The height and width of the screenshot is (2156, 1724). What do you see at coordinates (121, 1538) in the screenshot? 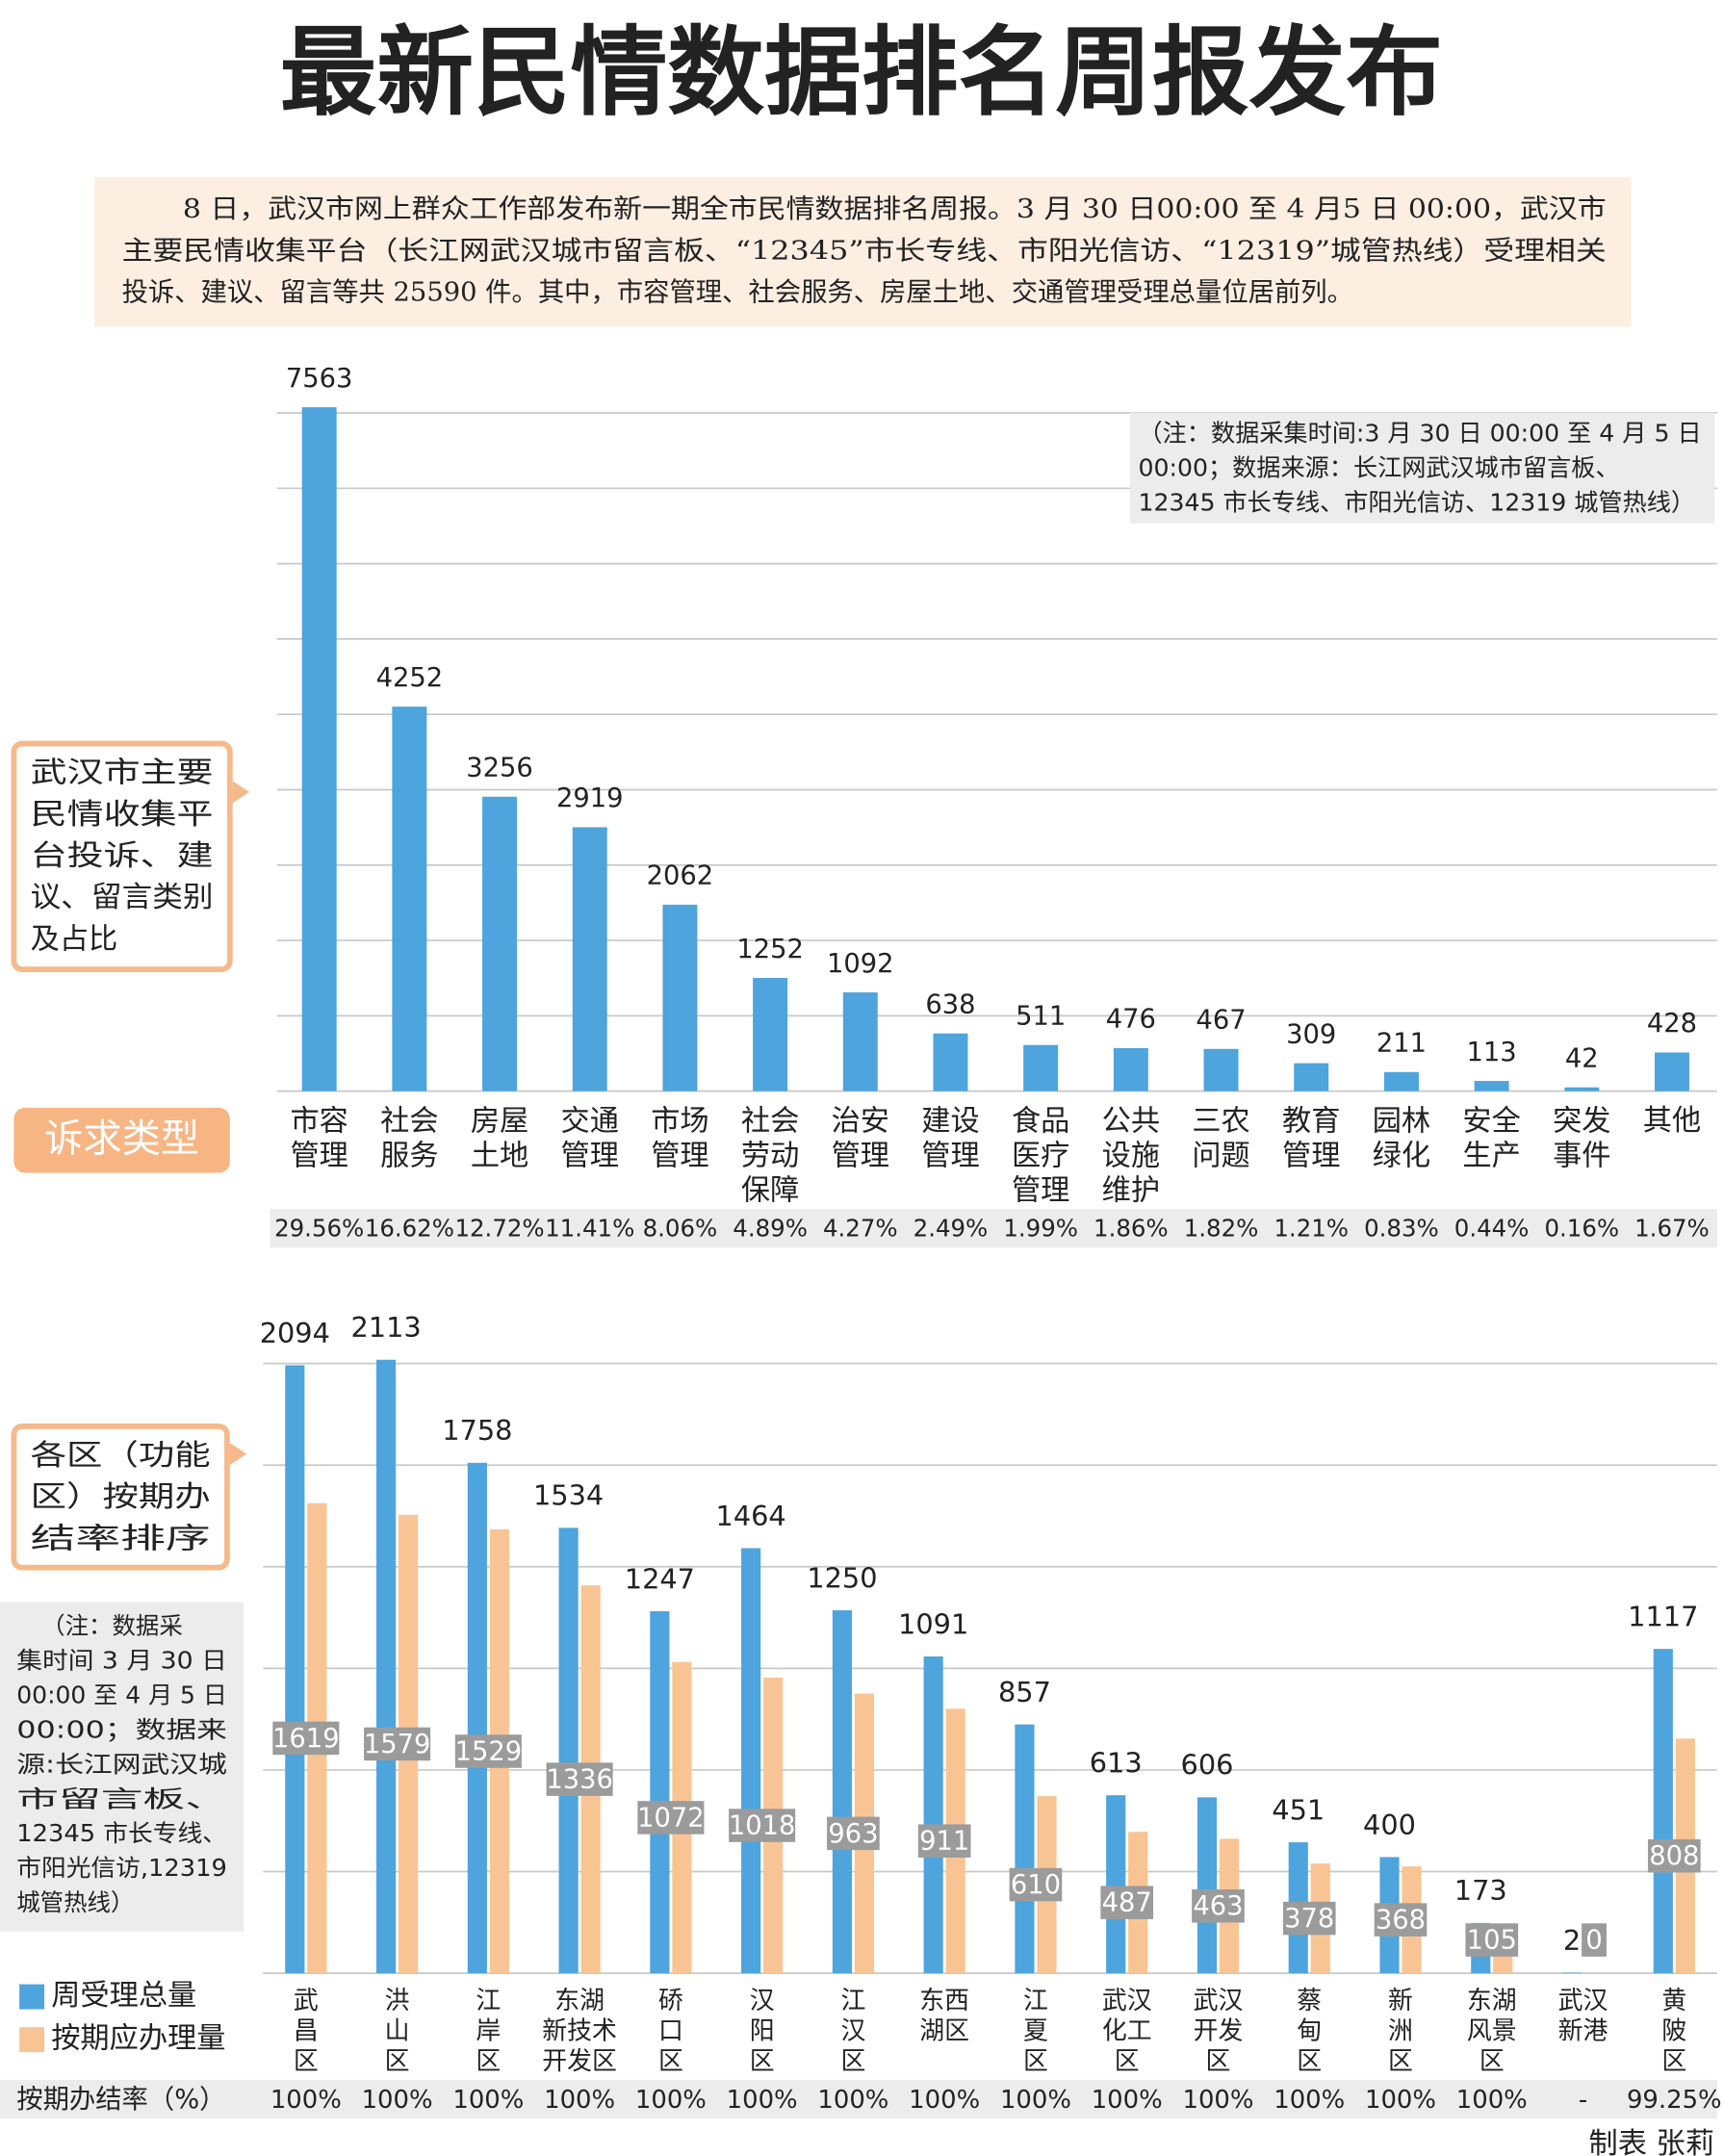
I see `side-label-line: 结率排序` at bounding box center [121, 1538].